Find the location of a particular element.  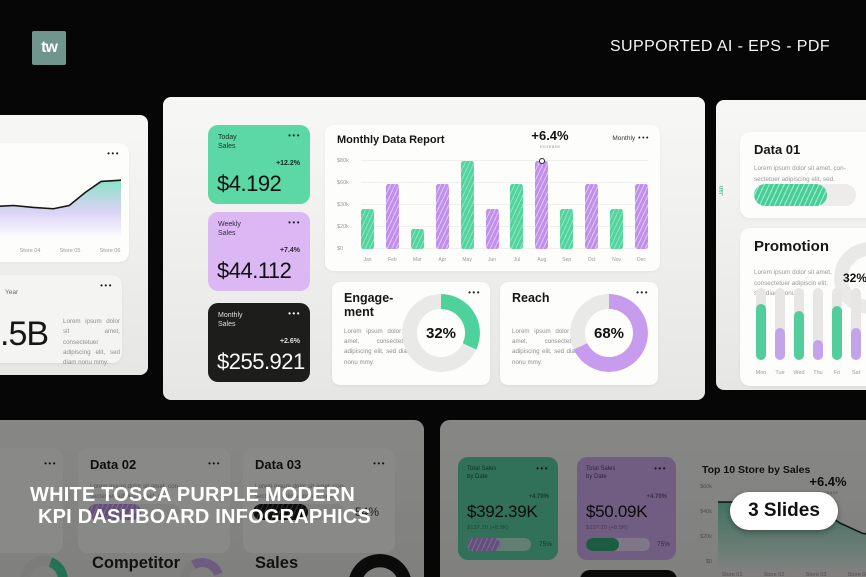

store-sales-chart-card: s ••• Store 04 Store 05 Store 06 is located at coordinates (64, 202).